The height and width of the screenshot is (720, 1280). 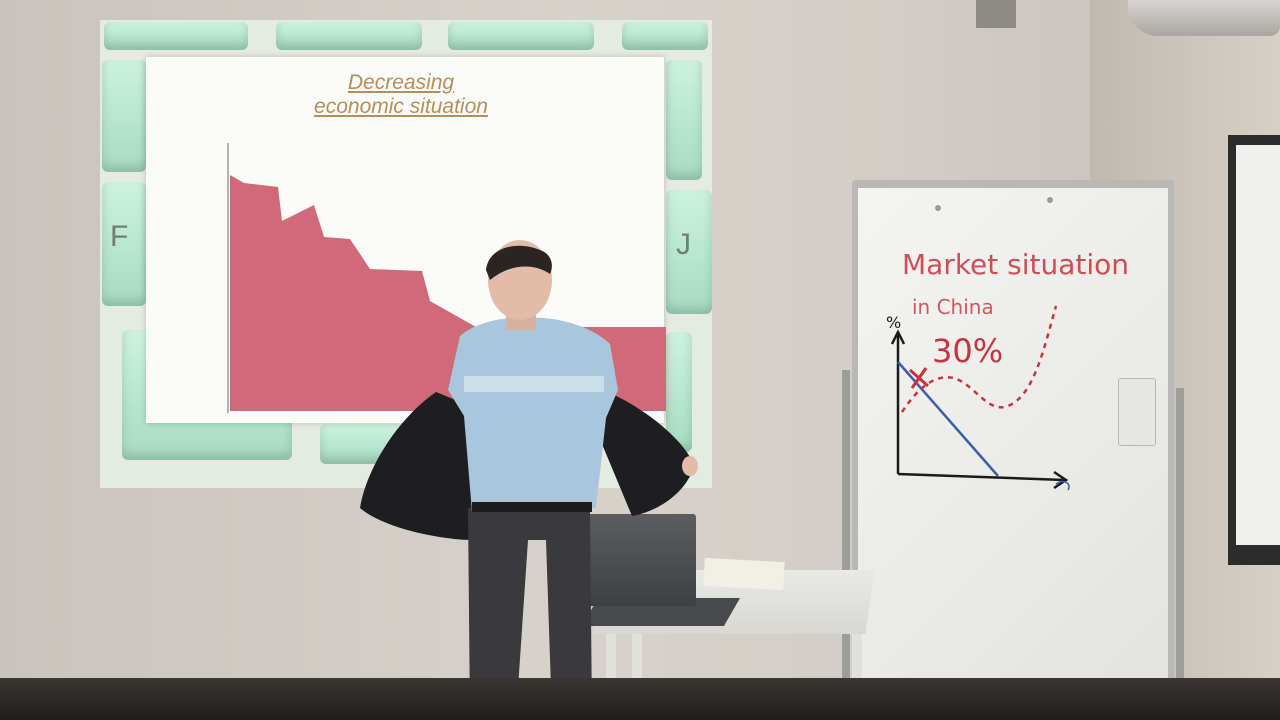 I want to click on slide-title-line2: economic situation, so click(x=401, y=106).